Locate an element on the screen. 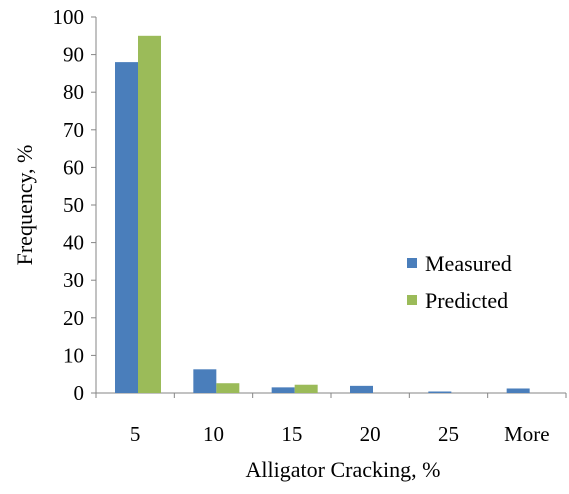  x-tick-label: More is located at coordinates (527, 434).